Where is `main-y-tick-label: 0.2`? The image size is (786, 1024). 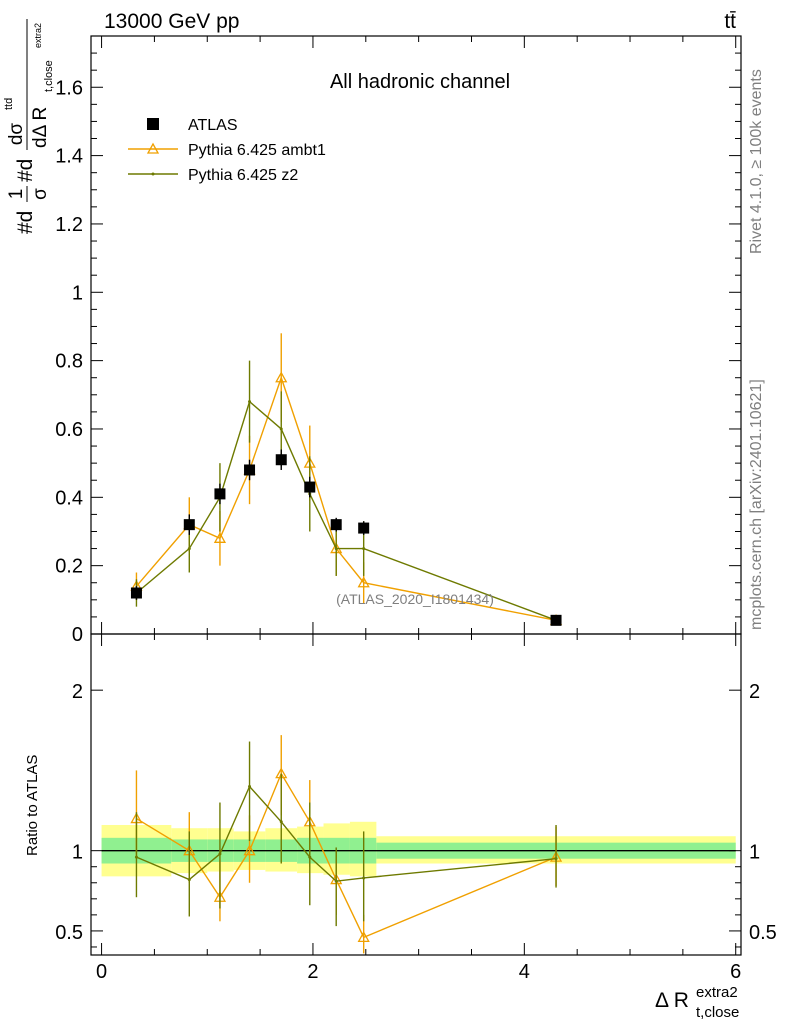 main-y-tick-label: 0.2 is located at coordinates (69, 567).